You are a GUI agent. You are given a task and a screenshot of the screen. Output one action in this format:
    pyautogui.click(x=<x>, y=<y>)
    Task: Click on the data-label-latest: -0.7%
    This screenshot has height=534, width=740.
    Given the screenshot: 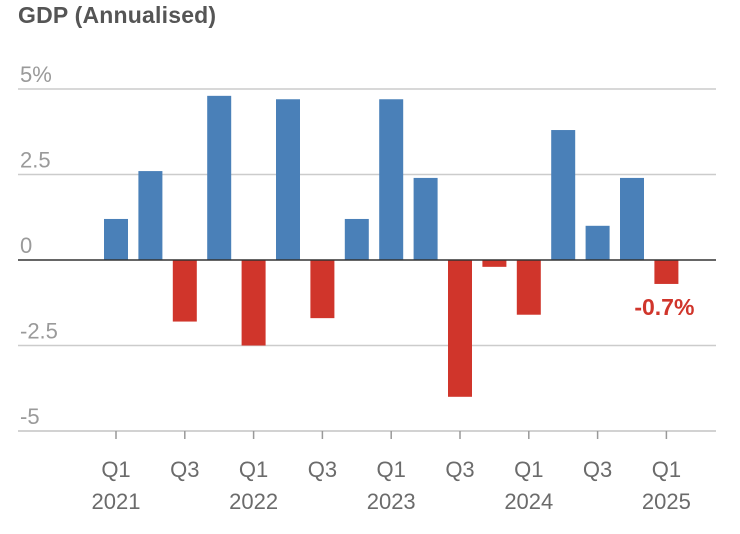 What is the action you would take?
    pyautogui.click(x=664, y=307)
    